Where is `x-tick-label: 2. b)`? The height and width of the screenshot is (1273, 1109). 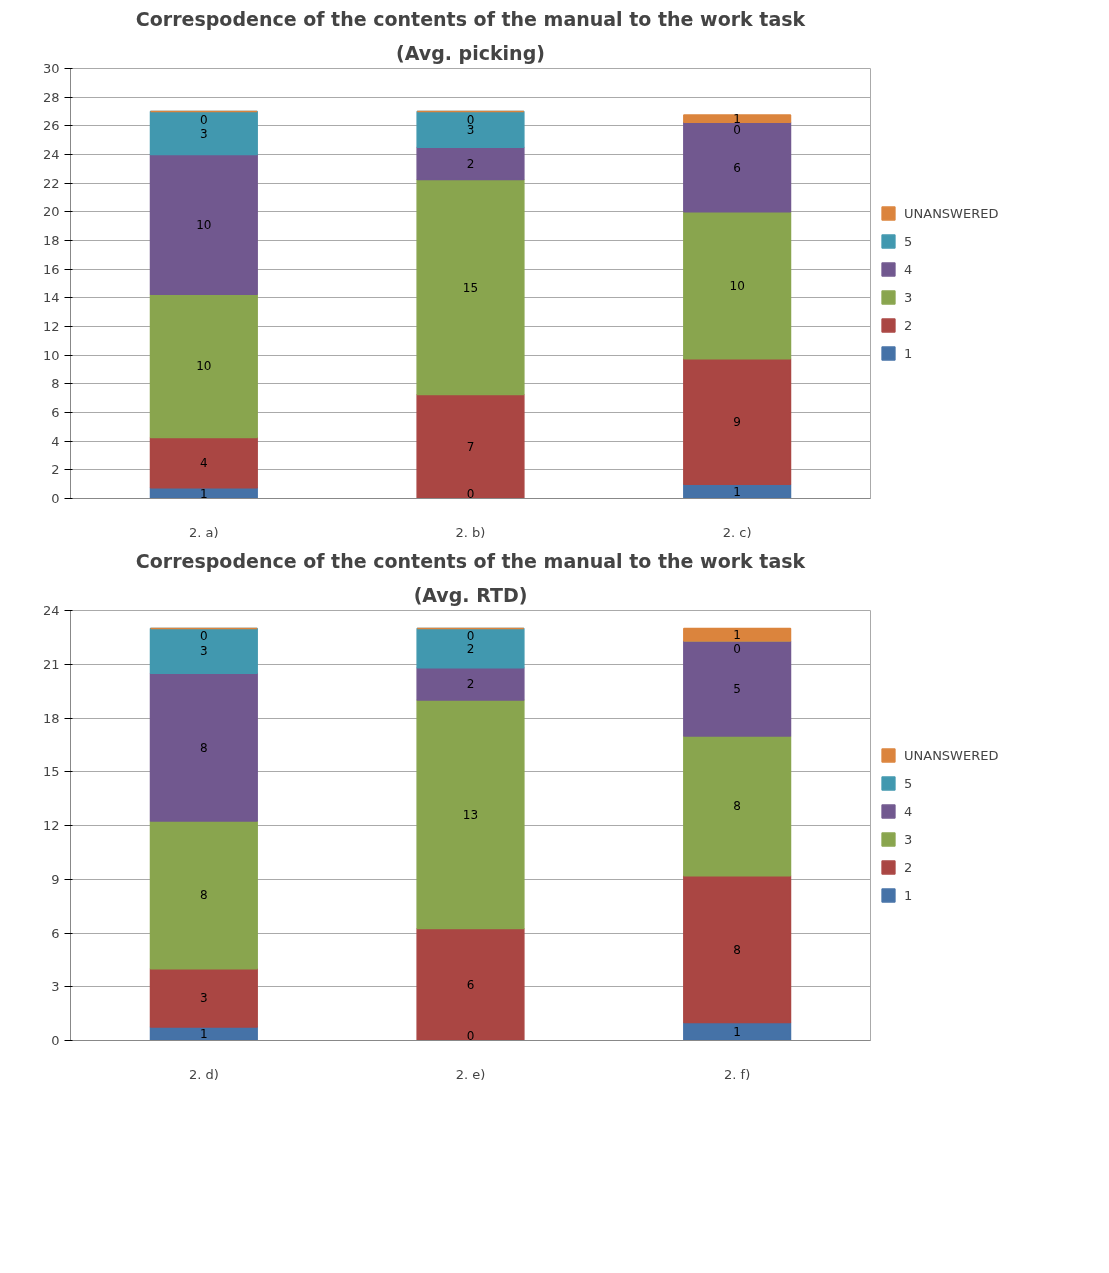
x-tick-label: 2. b) is located at coordinates (470, 532).